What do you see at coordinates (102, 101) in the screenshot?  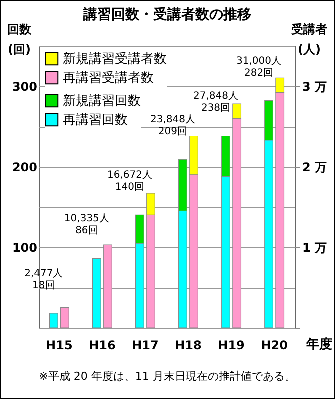 I see `legend-label: 新規講習回数` at bounding box center [102, 101].